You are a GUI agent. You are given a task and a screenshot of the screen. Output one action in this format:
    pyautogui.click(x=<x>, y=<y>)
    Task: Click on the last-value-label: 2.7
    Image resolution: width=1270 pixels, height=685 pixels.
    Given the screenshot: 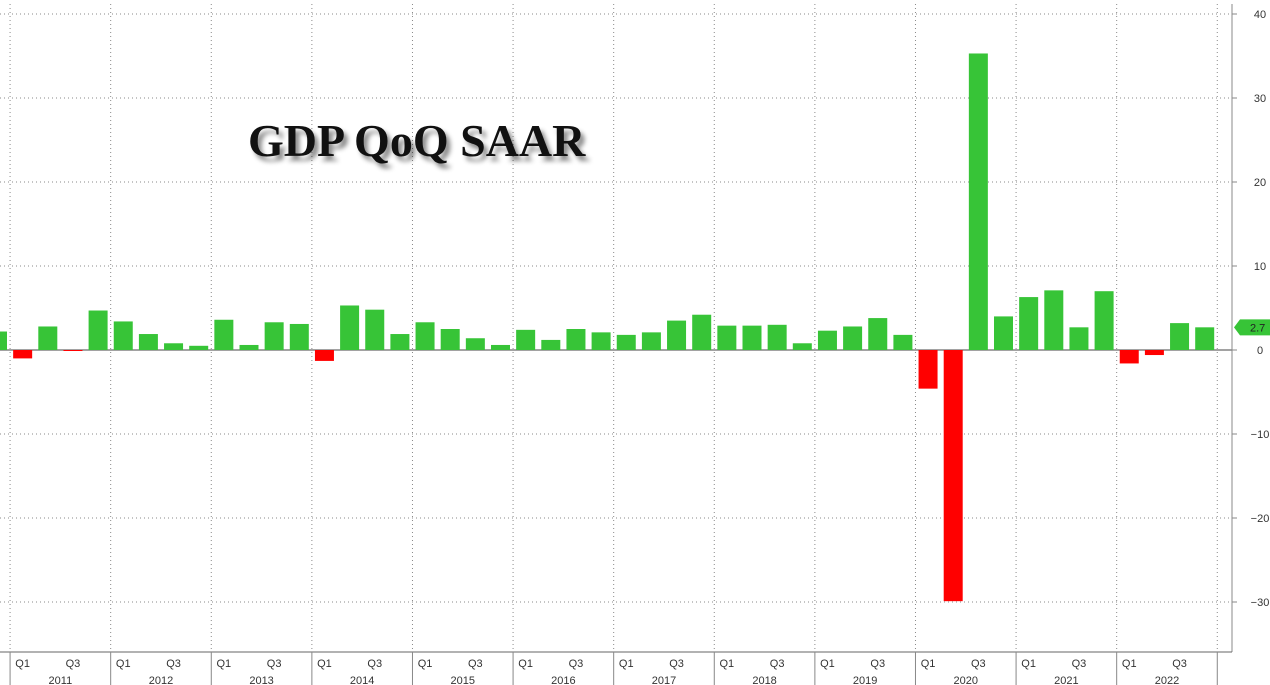 What is the action you would take?
    pyautogui.click(x=1257, y=328)
    